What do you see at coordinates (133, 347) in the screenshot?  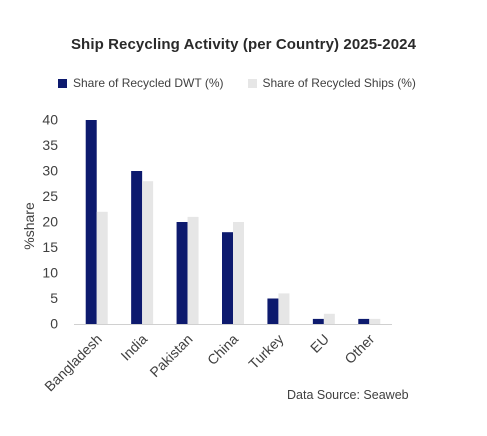 I see `x-tick-label: India` at bounding box center [133, 347].